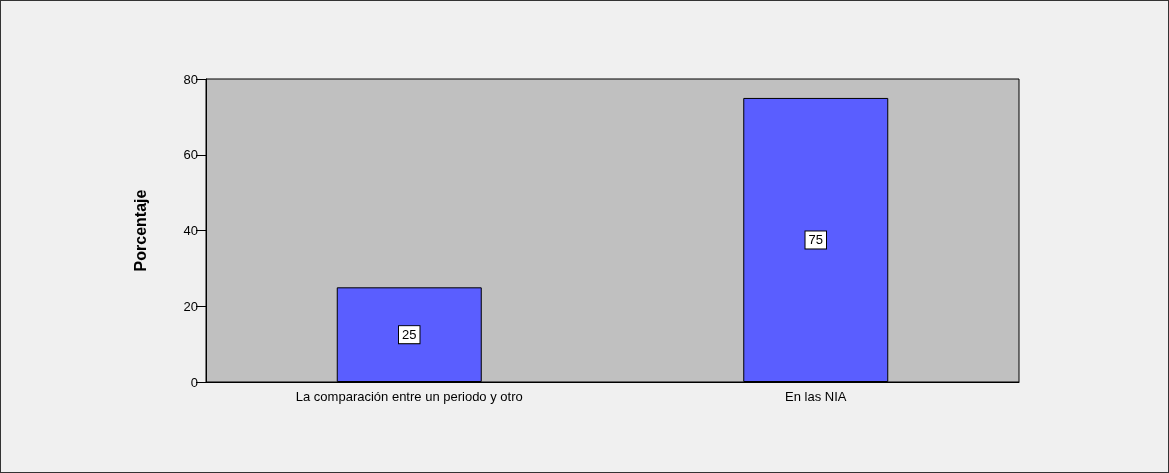 This screenshot has width=1169, height=473. Describe the element at coordinates (190, 79) in the screenshot. I see `y-tick-label: 80` at that location.